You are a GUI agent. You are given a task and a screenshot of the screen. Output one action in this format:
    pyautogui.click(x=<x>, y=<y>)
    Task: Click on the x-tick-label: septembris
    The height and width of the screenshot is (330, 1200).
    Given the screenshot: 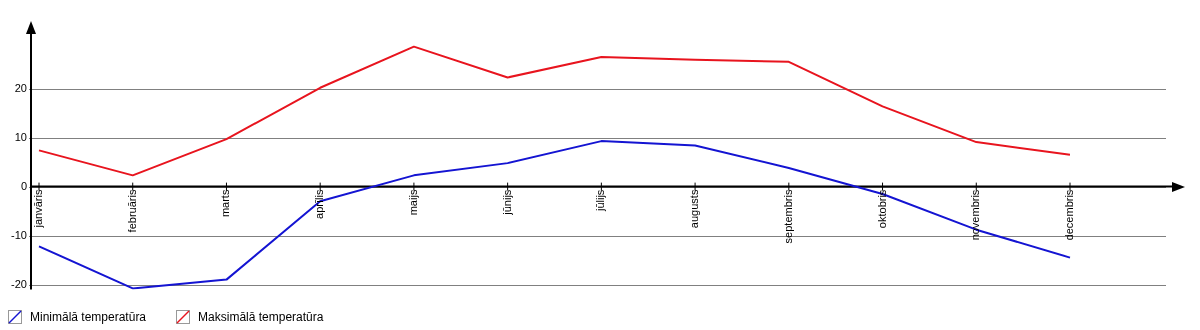 What is the action you would take?
    pyautogui.click(x=787, y=216)
    